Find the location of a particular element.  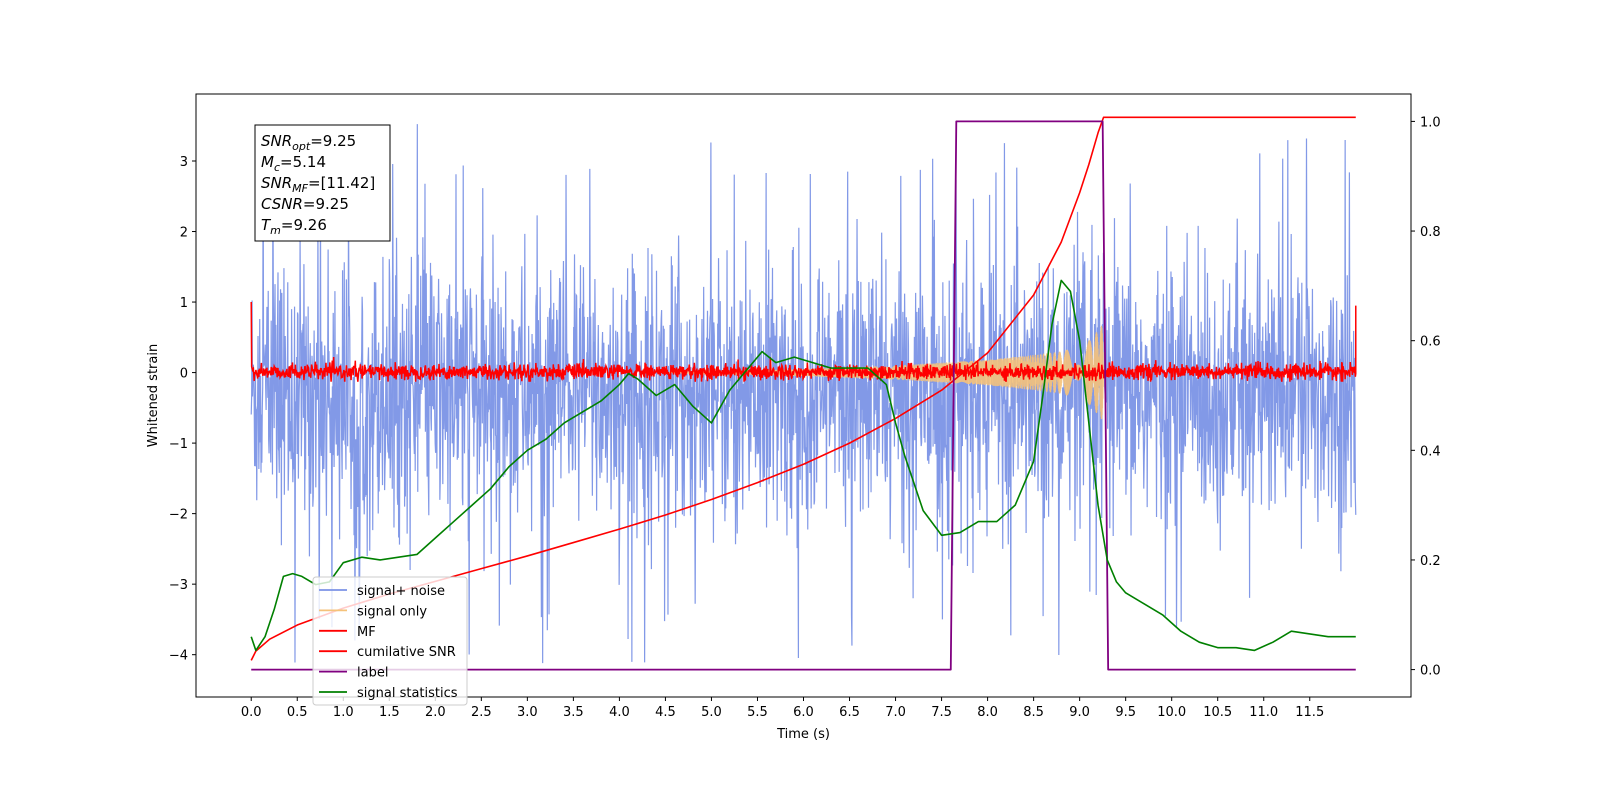

y-left-tick-label: −2 is located at coordinates (178, 515).